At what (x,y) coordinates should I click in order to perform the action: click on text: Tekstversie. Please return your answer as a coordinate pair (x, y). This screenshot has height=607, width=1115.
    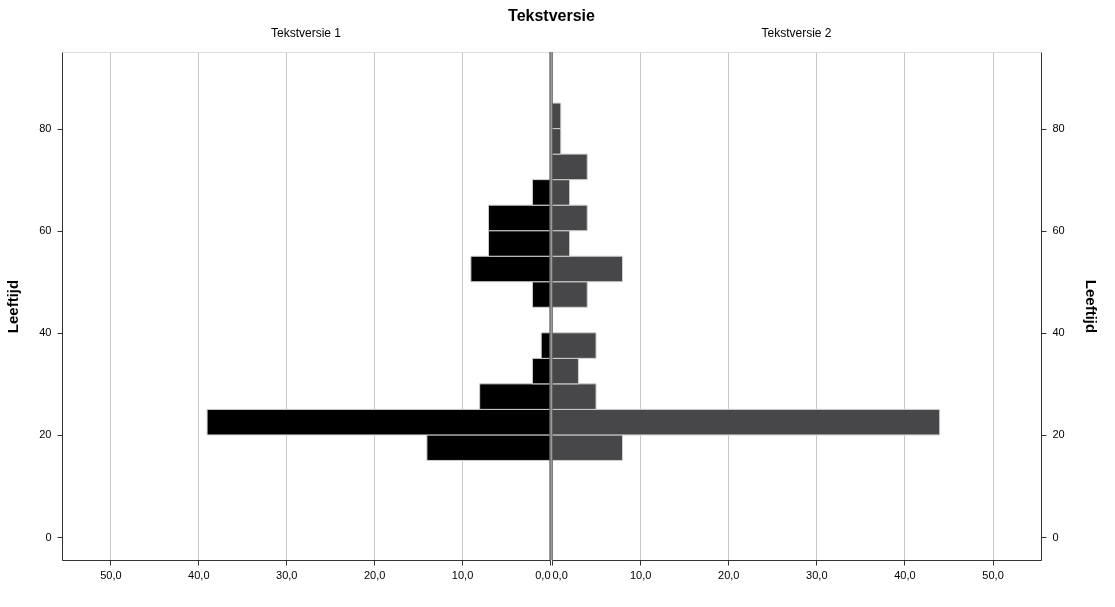
    Looking at the image, I should click on (552, 15).